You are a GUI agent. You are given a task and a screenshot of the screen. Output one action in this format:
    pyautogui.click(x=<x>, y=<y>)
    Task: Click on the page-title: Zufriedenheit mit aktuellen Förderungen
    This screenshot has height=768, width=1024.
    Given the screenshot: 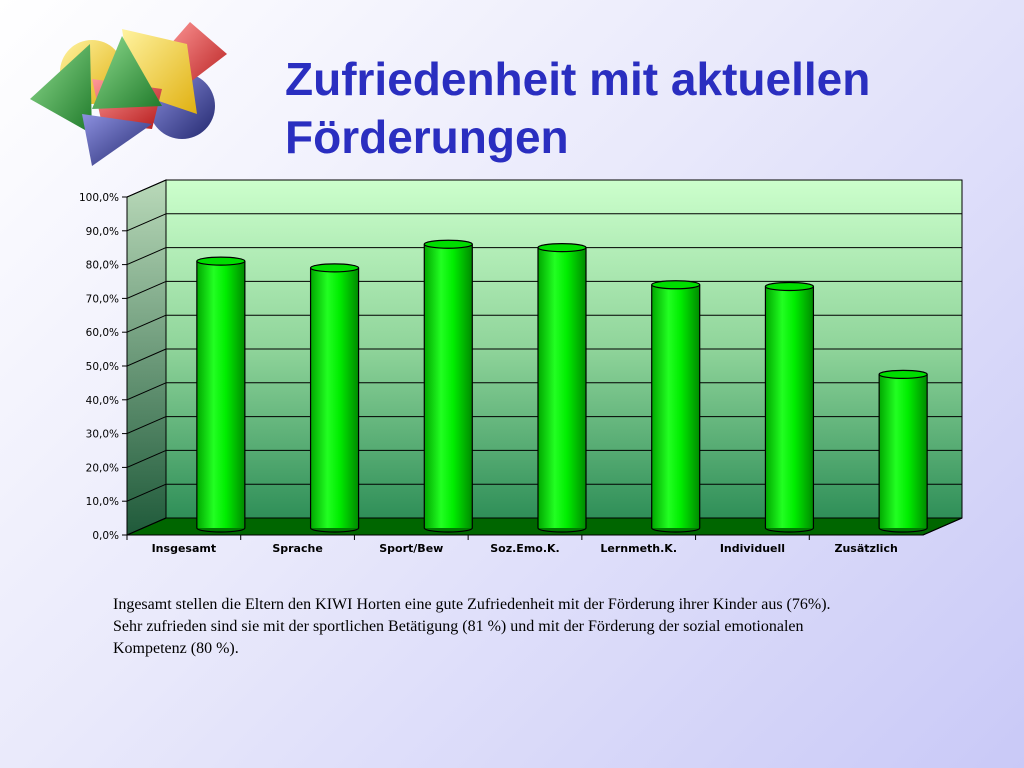 What is the action you would take?
    pyautogui.click(x=635, y=108)
    